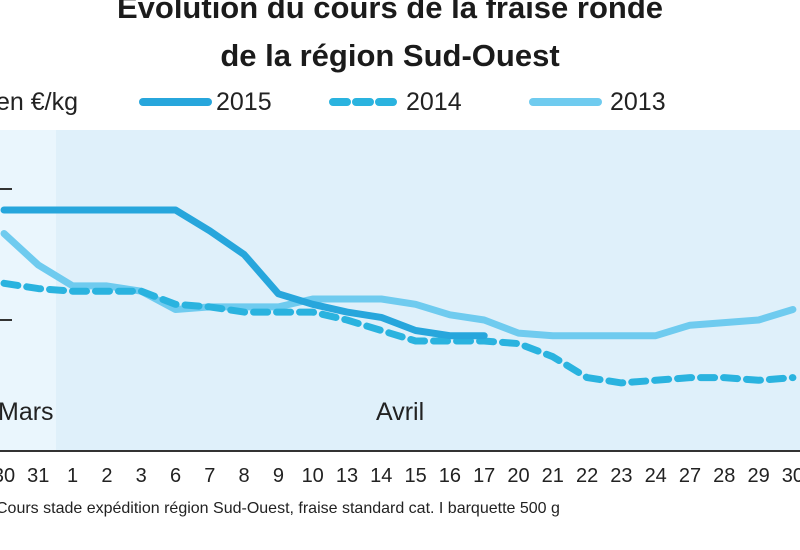  Describe the element at coordinates (6, 254) in the screenshot. I see `y-ticks` at that location.